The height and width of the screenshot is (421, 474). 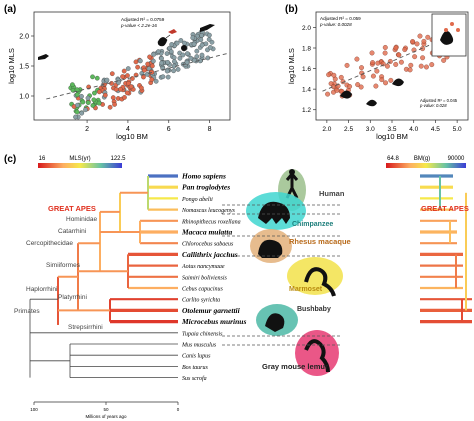 What do you see at coordinates (196, 357) in the screenshot?
I see `species-label: Canis lupus` at bounding box center [196, 357].